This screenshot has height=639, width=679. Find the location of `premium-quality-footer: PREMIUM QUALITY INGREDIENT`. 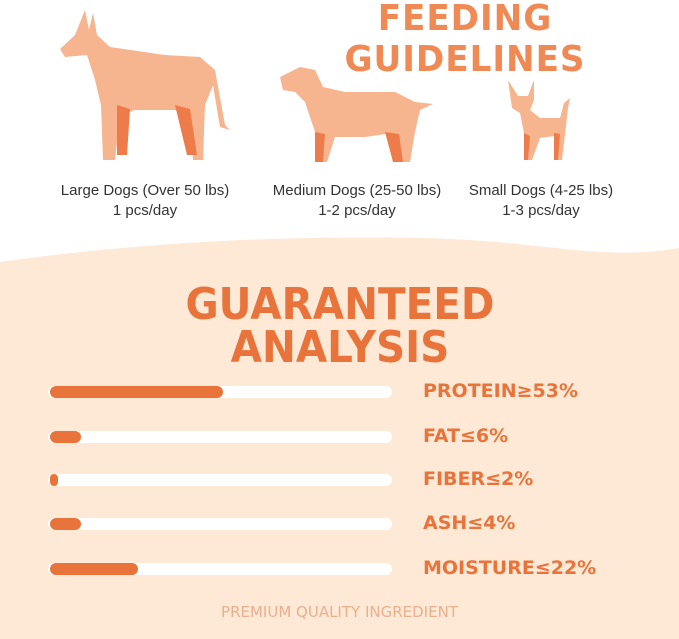

premium-quality-footer: PREMIUM QUALITY INGREDIENT is located at coordinates (339, 612).